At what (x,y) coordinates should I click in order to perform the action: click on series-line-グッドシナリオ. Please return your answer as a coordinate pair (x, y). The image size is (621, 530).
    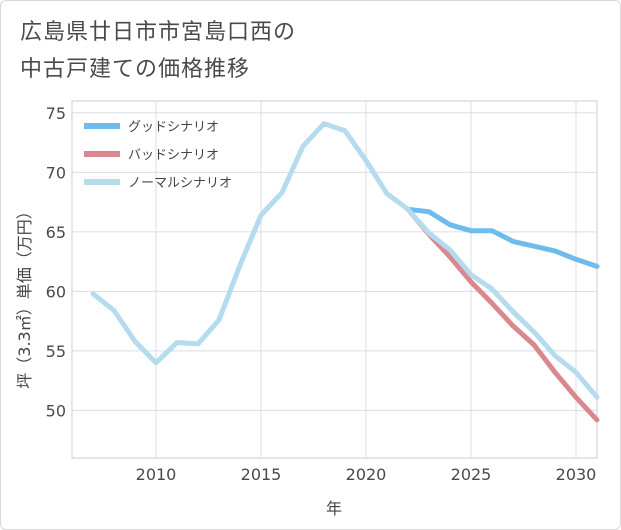
    Looking at the image, I should click on (502, 237).